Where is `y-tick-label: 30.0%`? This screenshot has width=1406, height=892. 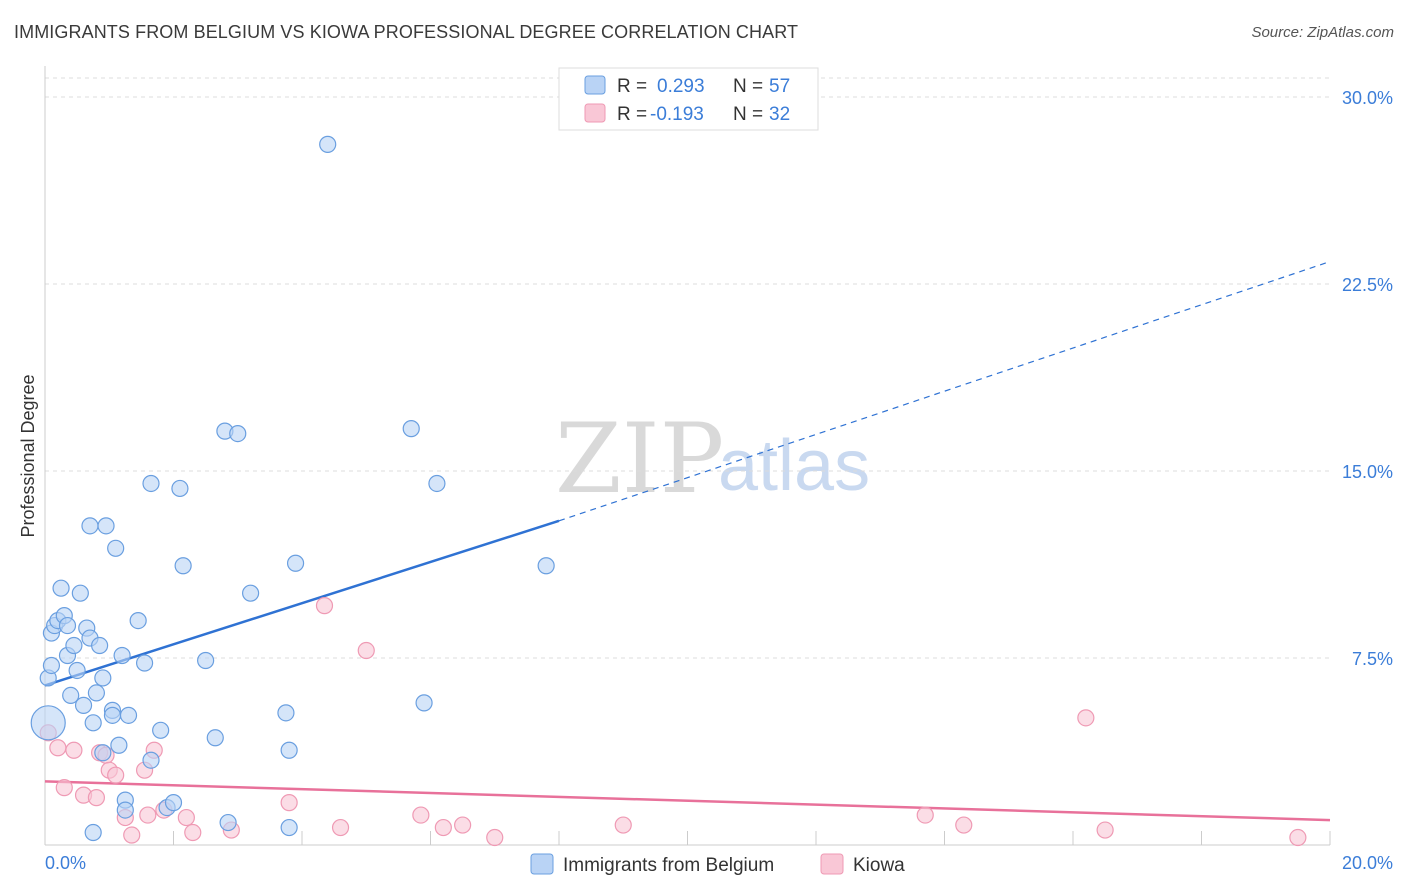
y-tick-label: 30.0% is located at coordinates (1367, 98).